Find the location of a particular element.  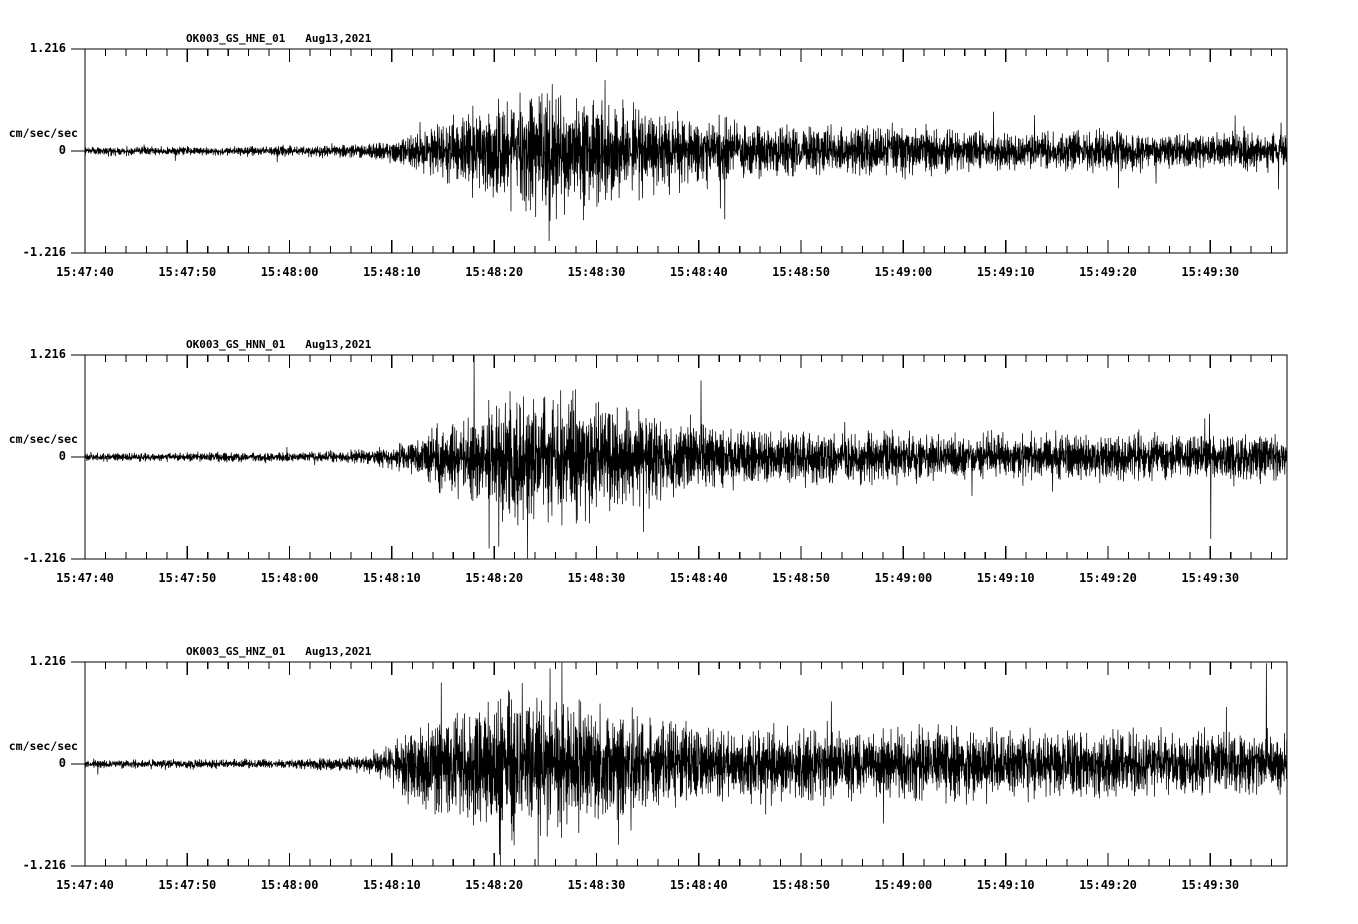

panel-title: OK003_GS_HNE_01 Aug13,2021 is located at coordinates (279, 38).